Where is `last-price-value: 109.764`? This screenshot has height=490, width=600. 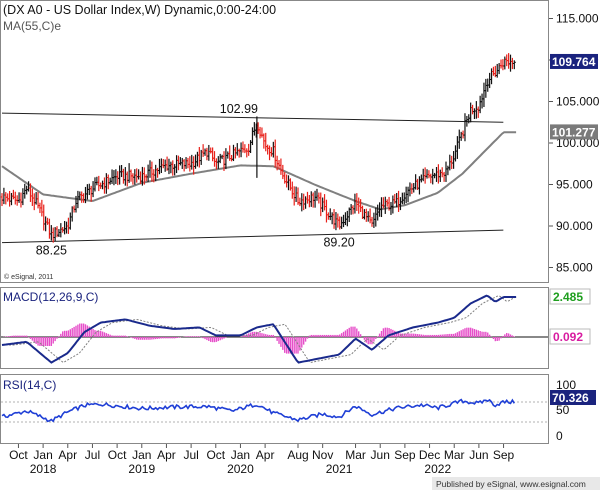
last-price-value: 109.764 is located at coordinates (574, 62).